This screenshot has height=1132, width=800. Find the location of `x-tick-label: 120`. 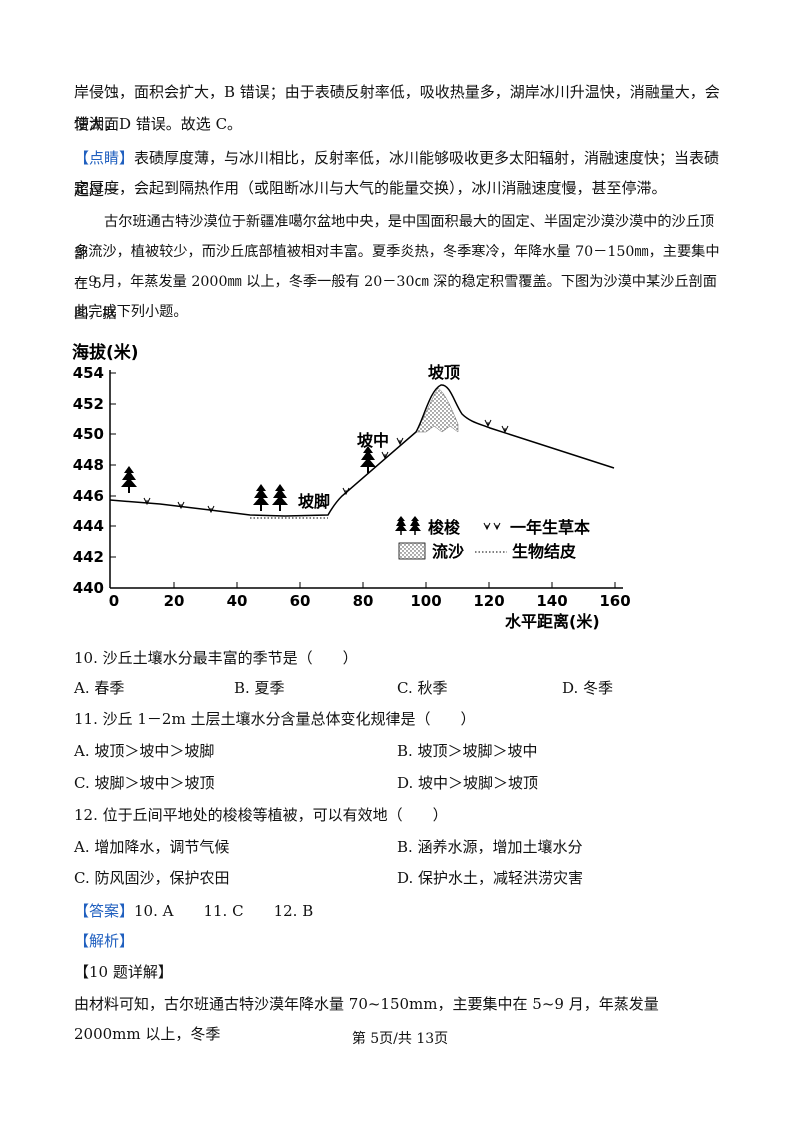

x-tick-label: 120 is located at coordinates (488, 601).